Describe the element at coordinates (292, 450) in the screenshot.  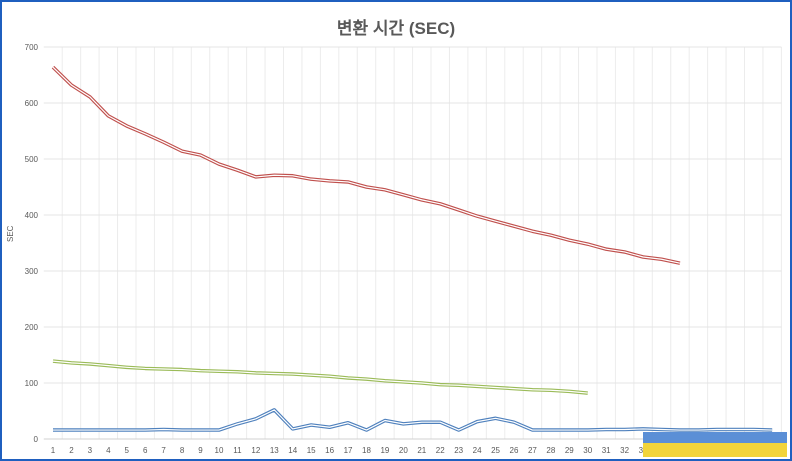
I see `x-tick-label: 14` at that location.